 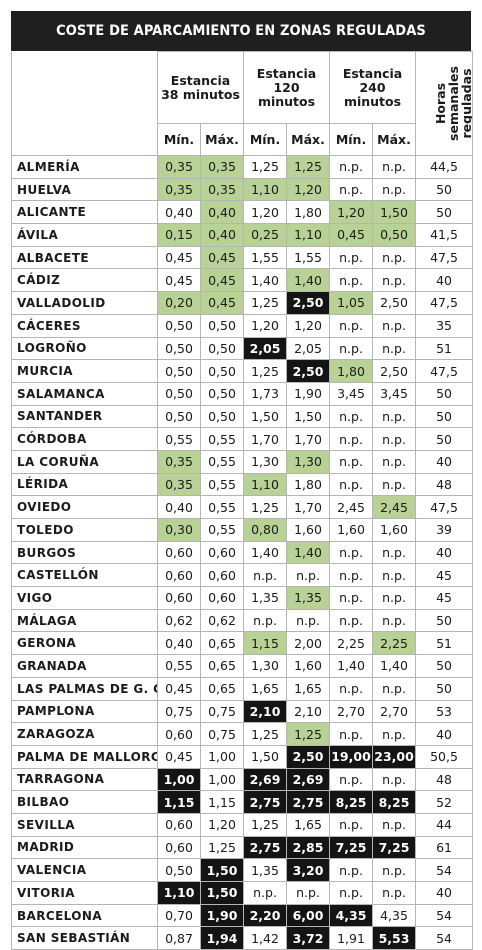 I want to click on price-cell: 2,50, so click(x=308, y=303).